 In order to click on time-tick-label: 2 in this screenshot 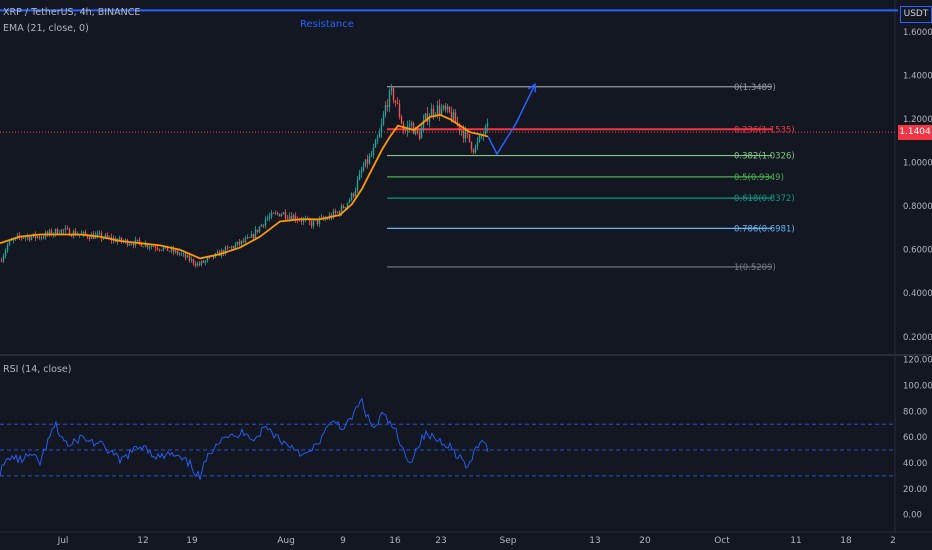, I will do `click(893, 541)`.